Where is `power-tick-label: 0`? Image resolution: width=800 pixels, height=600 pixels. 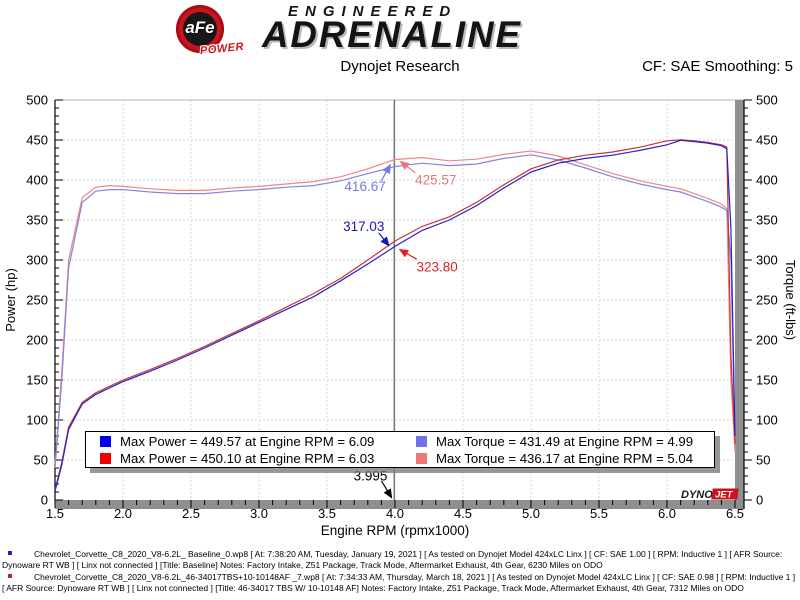 power-tick-label: 0 is located at coordinates (44, 500).